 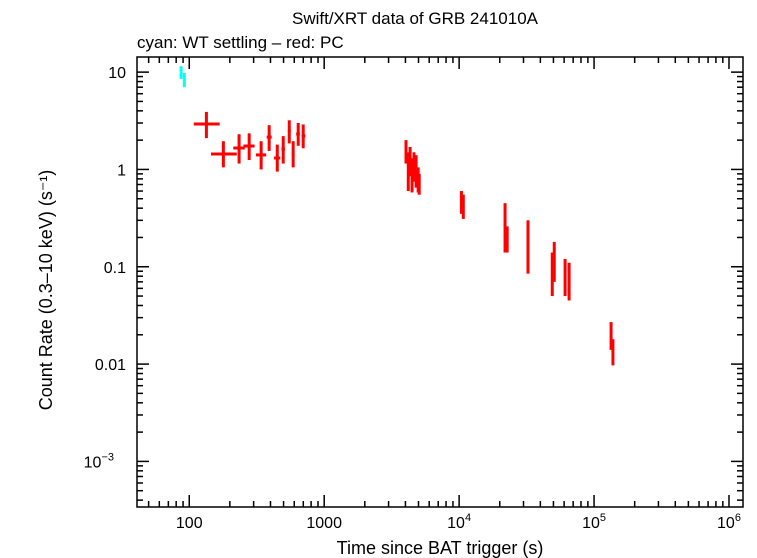 I want to click on x-tick-label: 100, so click(x=189, y=523).